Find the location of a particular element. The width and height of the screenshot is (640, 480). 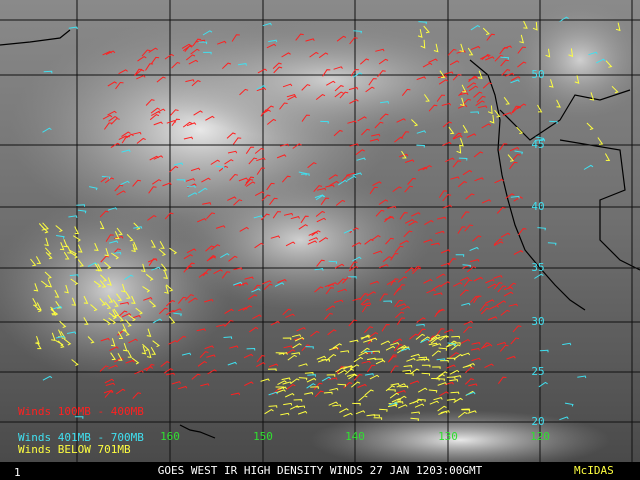

latitude-label: 25 is located at coordinates (537, 371).